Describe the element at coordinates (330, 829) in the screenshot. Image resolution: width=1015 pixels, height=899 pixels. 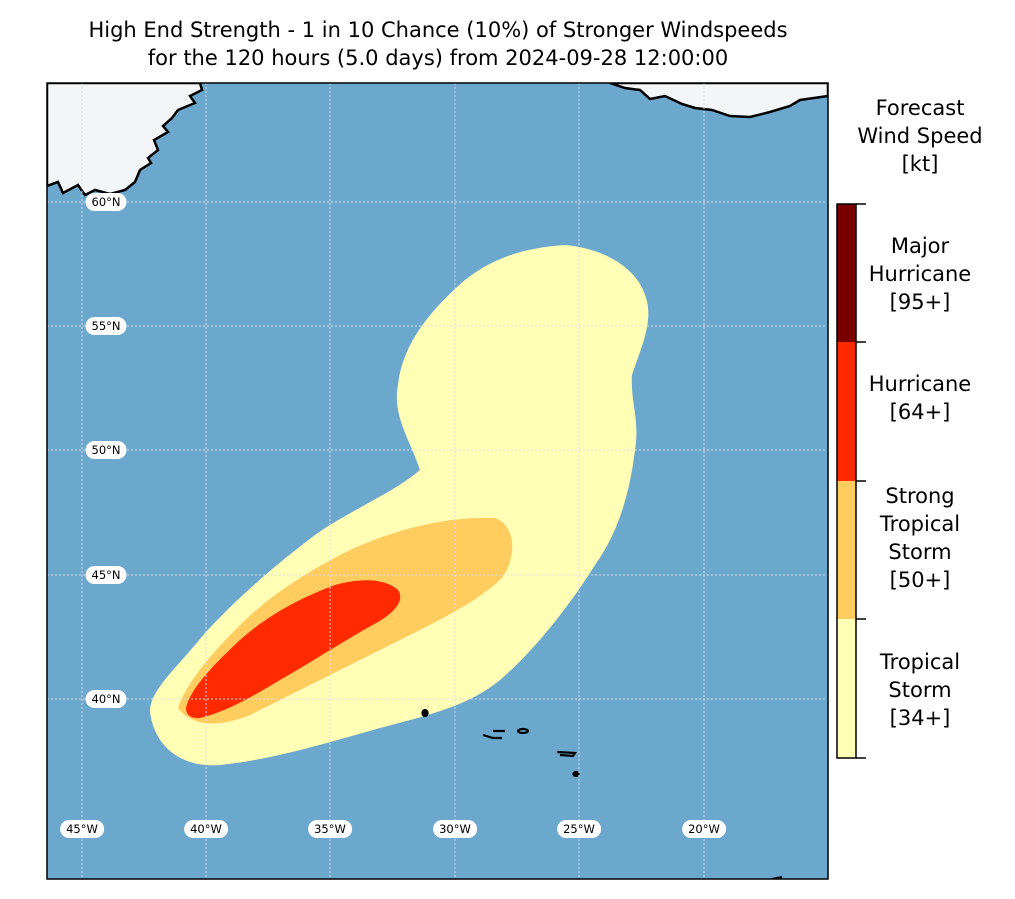
I see `lon-label-35w: 35°W` at that location.